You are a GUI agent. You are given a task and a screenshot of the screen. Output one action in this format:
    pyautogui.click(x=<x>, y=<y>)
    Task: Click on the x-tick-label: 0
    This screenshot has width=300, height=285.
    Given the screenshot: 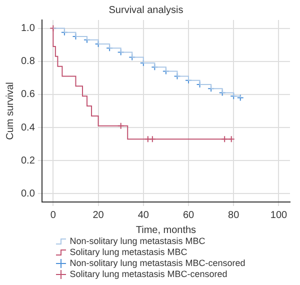 What is the action you would take?
    pyautogui.click(x=53, y=215)
    